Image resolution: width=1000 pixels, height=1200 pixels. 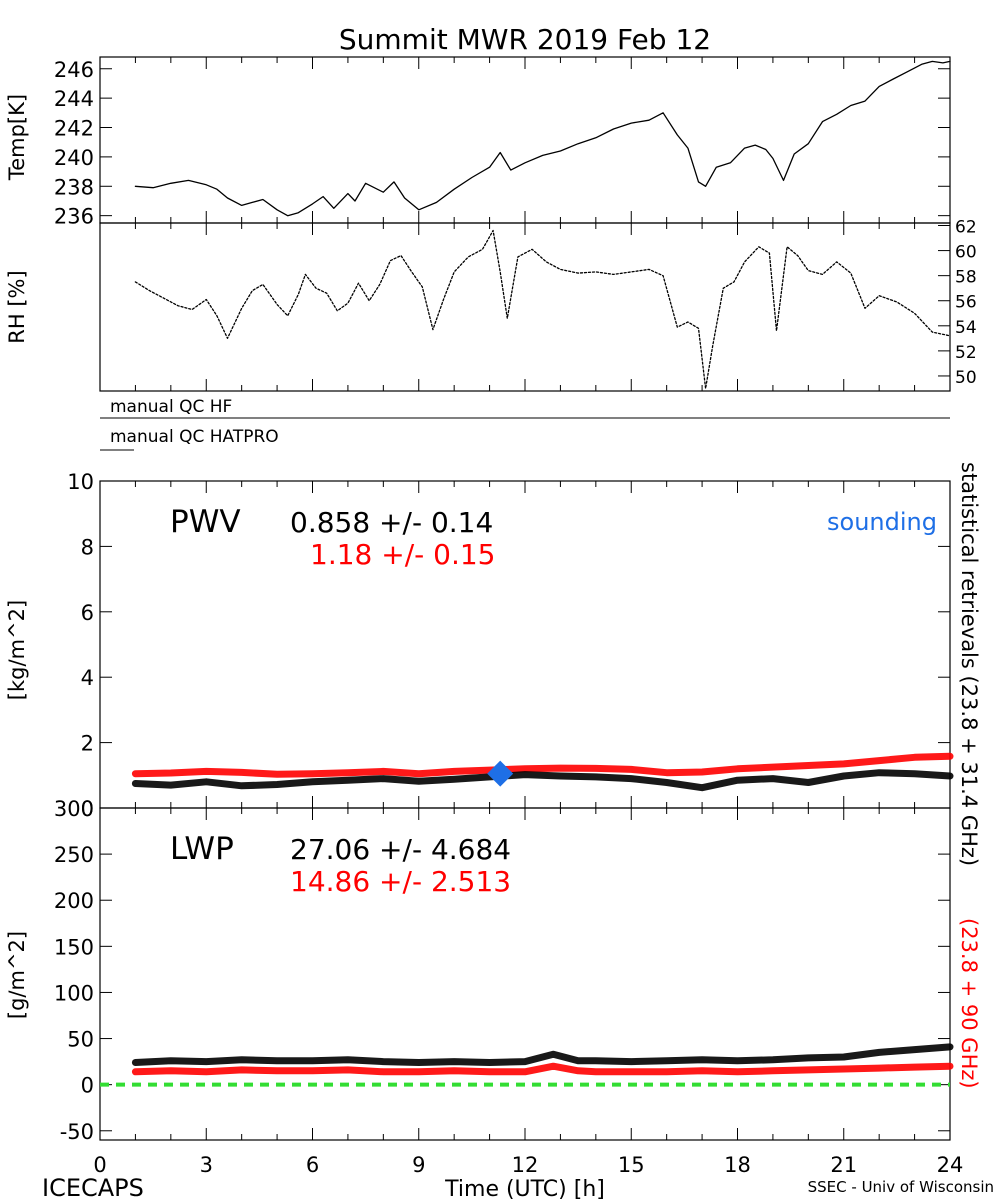 What do you see at coordinates (87, 744) in the screenshot?
I see `y-tick-label: 2` at bounding box center [87, 744].